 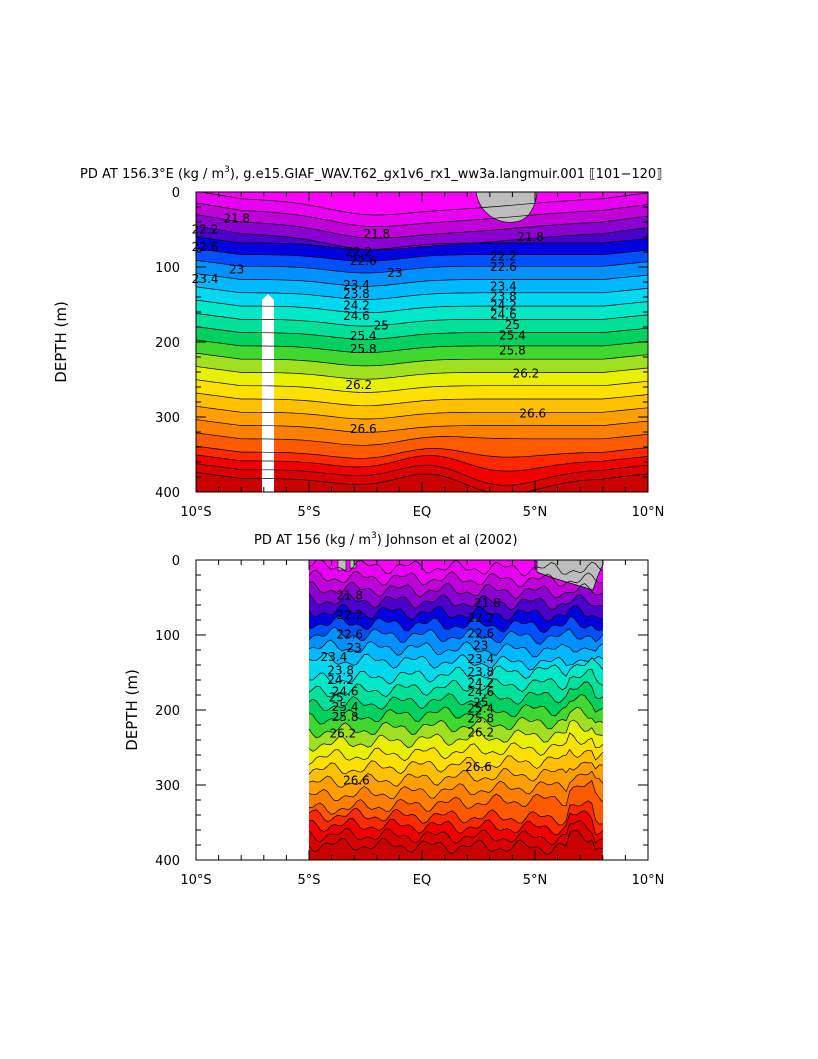 What do you see at coordinates (648, 880) in the screenshot?
I see `x-tick-label: 10°N` at bounding box center [648, 880].